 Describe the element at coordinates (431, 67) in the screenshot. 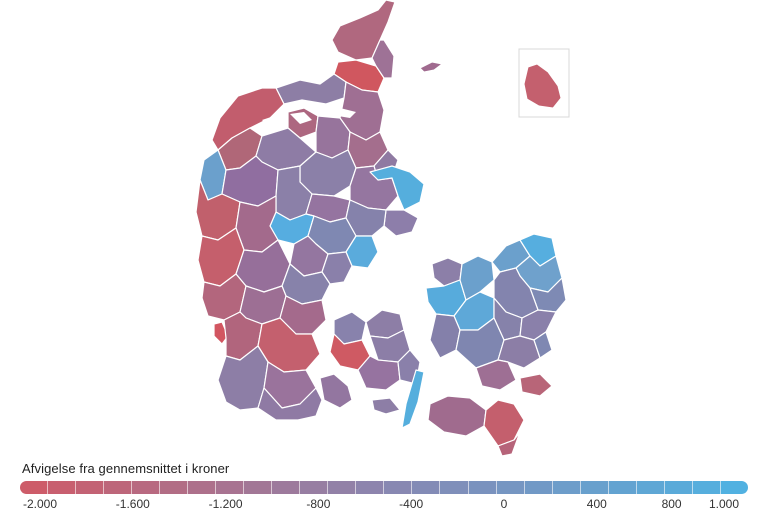

I see `region-laeso` at that location.